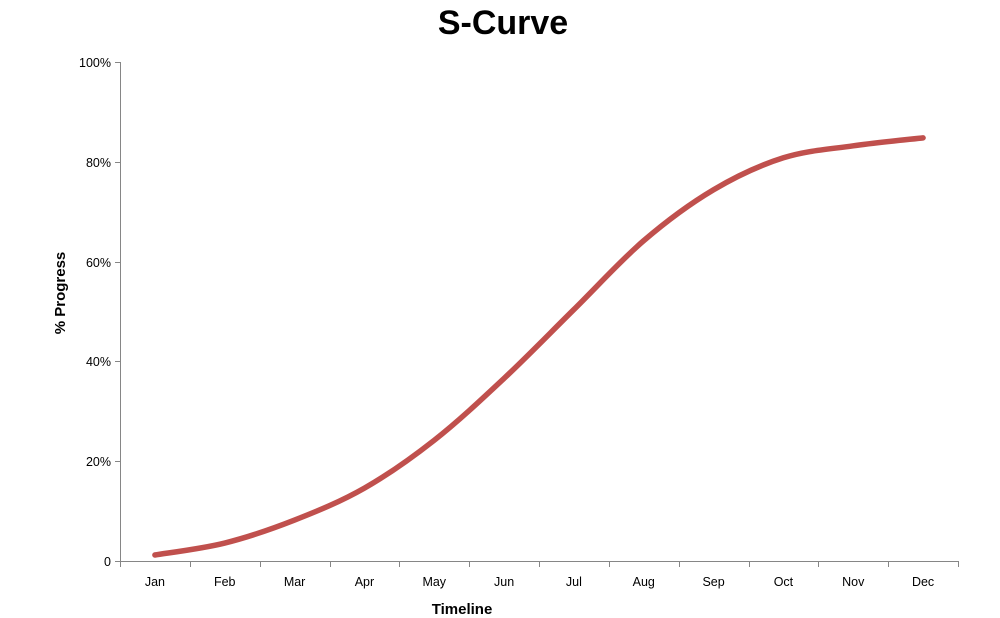 Image resolution: width=1000 pixels, height=618 pixels. What do you see at coordinates (714, 190) in the screenshot?
I see `data-point-sep` at bounding box center [714, 190].